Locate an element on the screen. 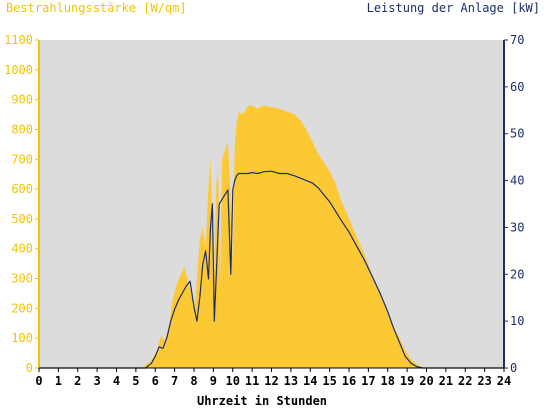 The width and height of the screenshot is (544, 408). x-tick-label: 16 is located at coordinates (349, 381).